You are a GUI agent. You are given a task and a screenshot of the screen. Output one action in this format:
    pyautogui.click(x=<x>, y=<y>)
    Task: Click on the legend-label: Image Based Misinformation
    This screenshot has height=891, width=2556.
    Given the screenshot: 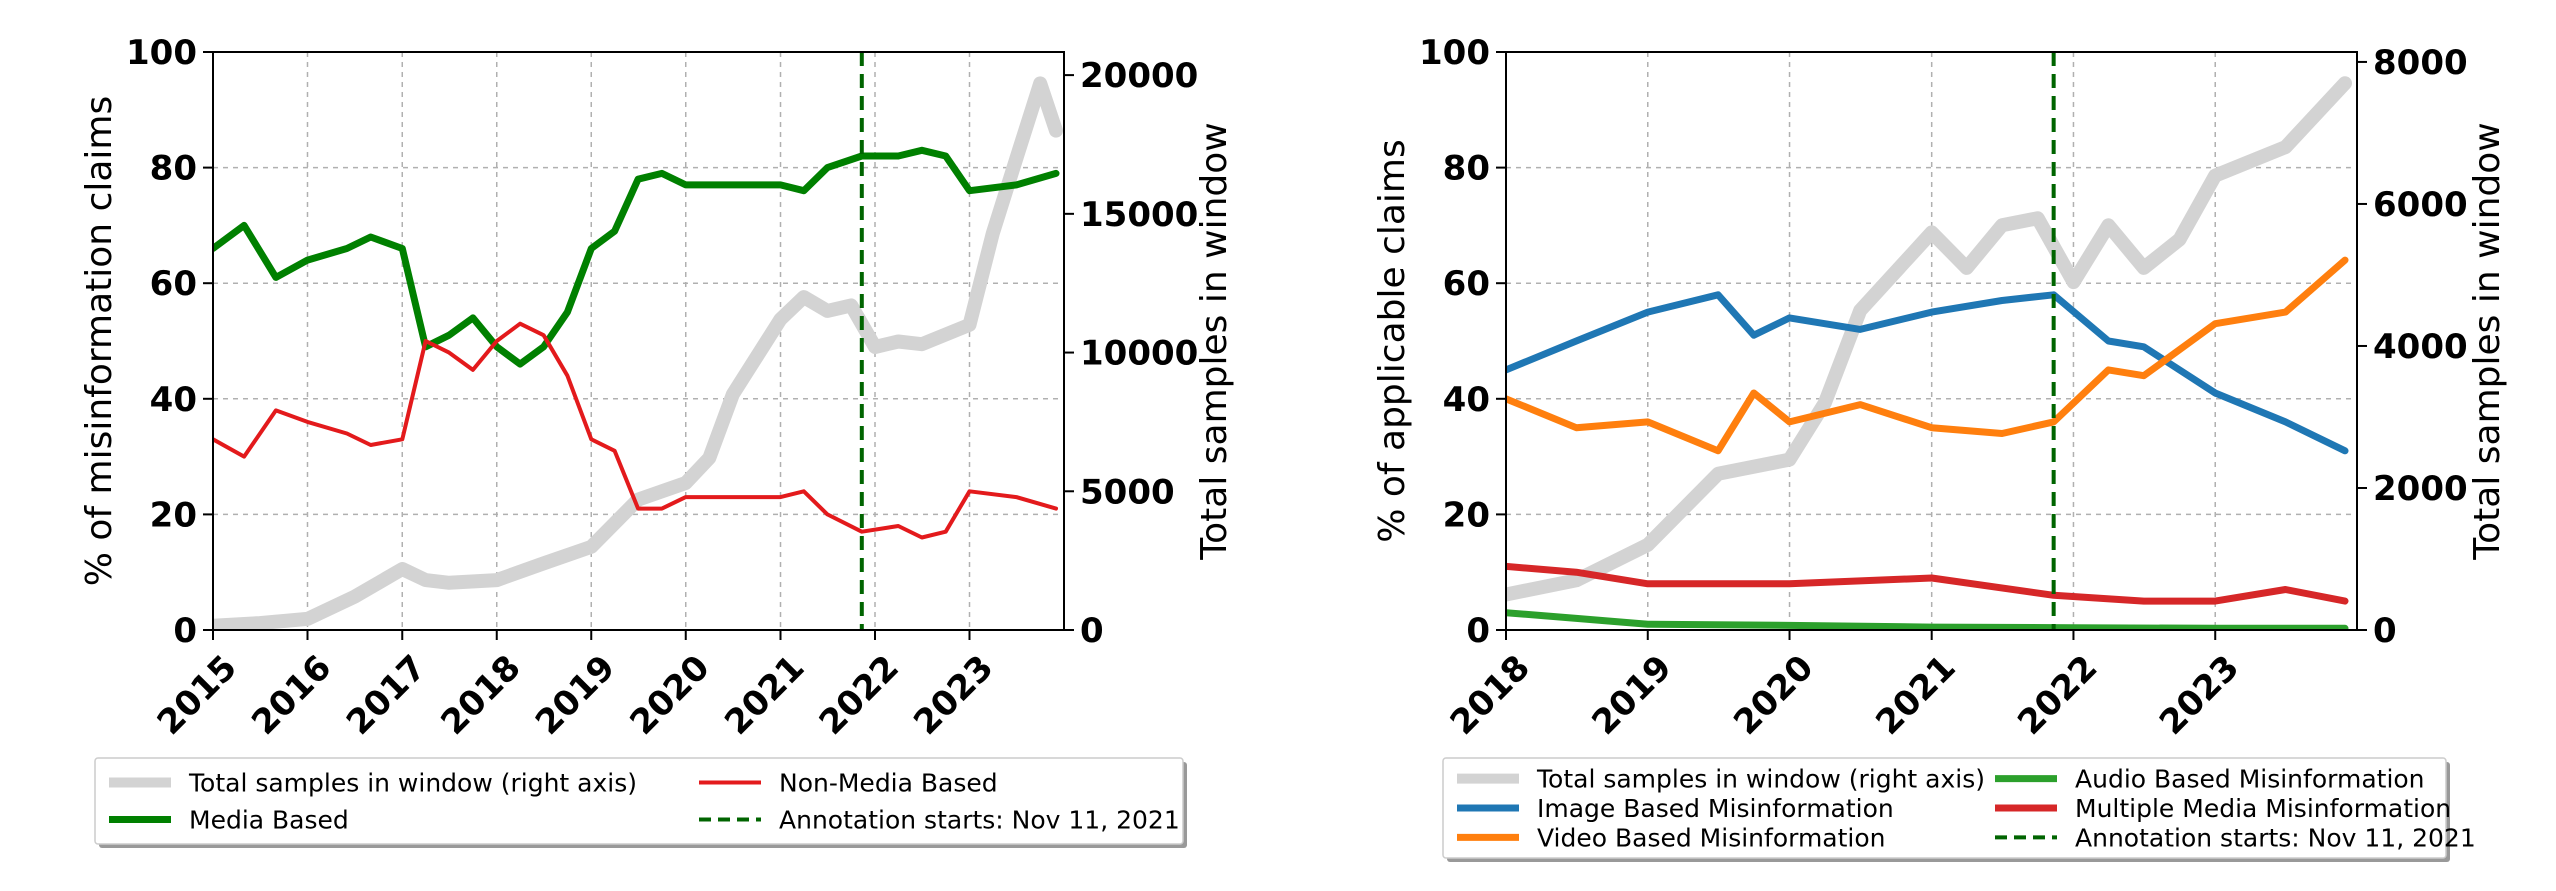 What is the action you would take?
    pyautogui.click(x=1715, y=808)
    